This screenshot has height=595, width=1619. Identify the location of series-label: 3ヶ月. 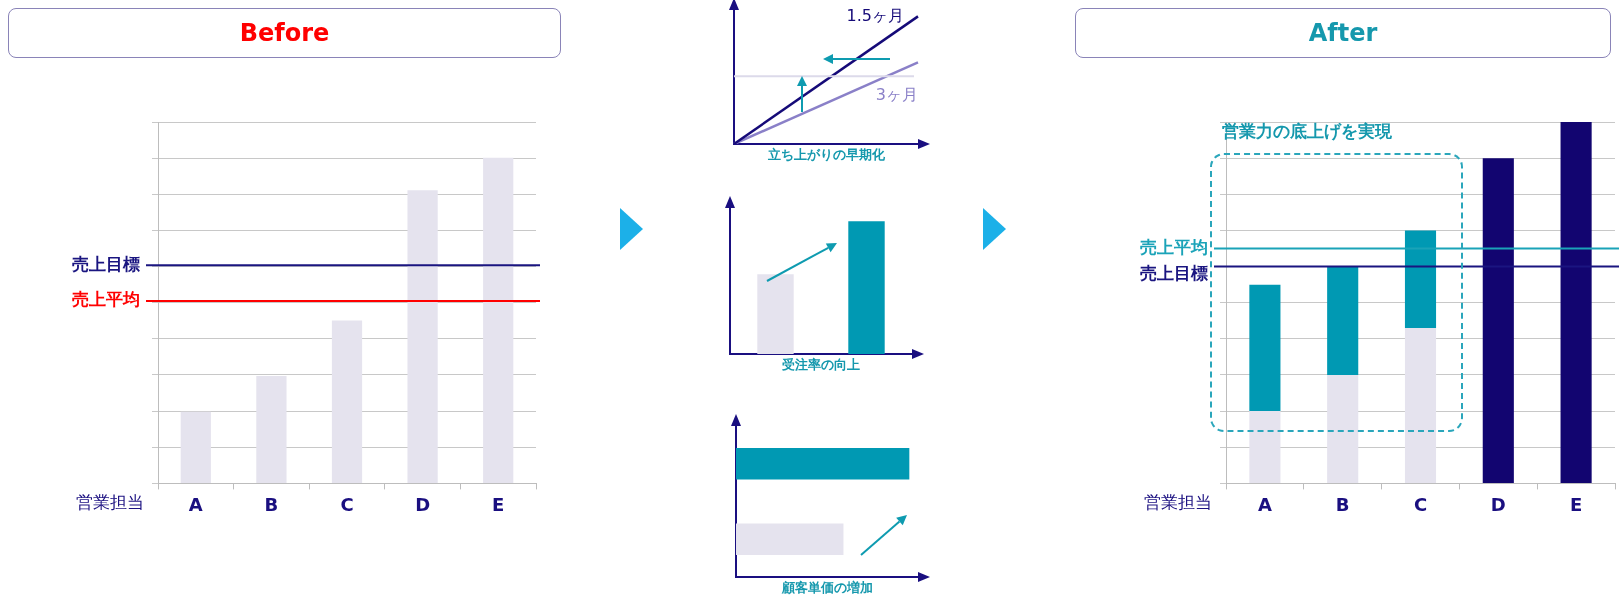
(896, 95).